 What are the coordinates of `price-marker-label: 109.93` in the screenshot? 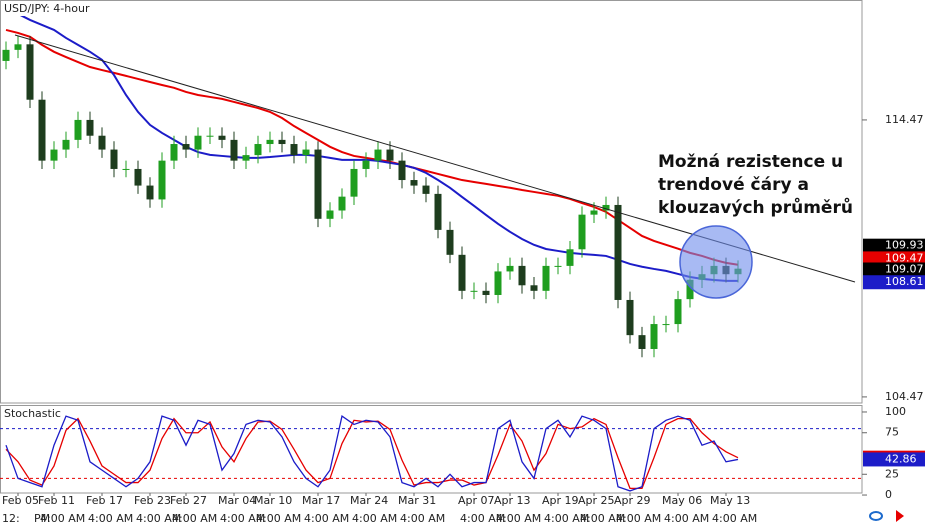 It's located at (904, 245).